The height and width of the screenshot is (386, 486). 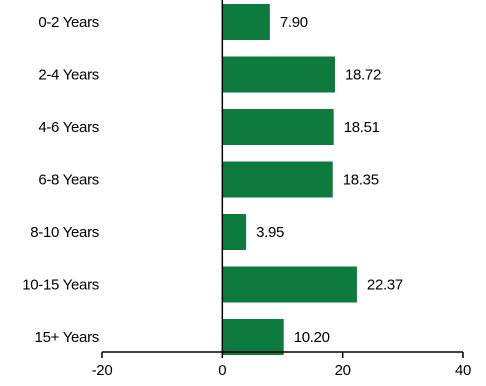 What do you see at coordinates (361, 180) in the screenshot?
I see `data-label: 18.35` at bounding box center [361, 180].